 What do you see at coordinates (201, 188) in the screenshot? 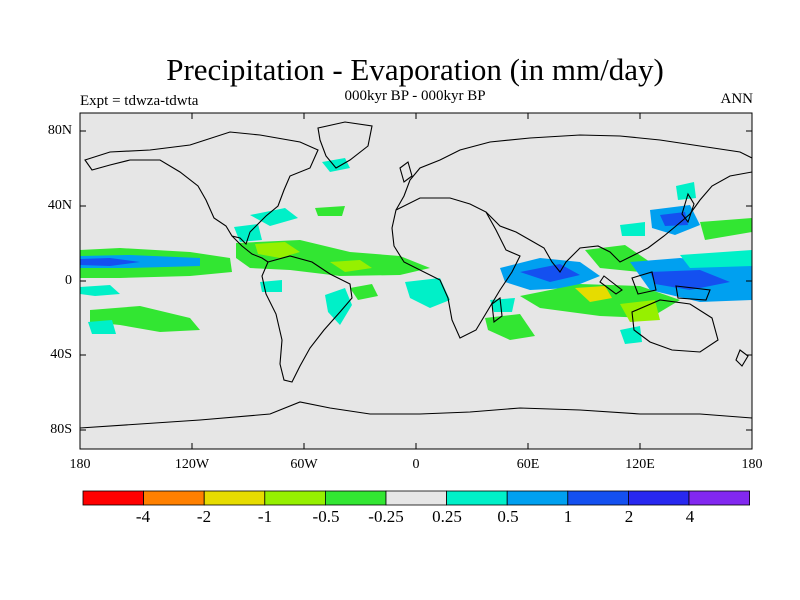
I see `coastline-north-america` at bounding box center [201, 188].